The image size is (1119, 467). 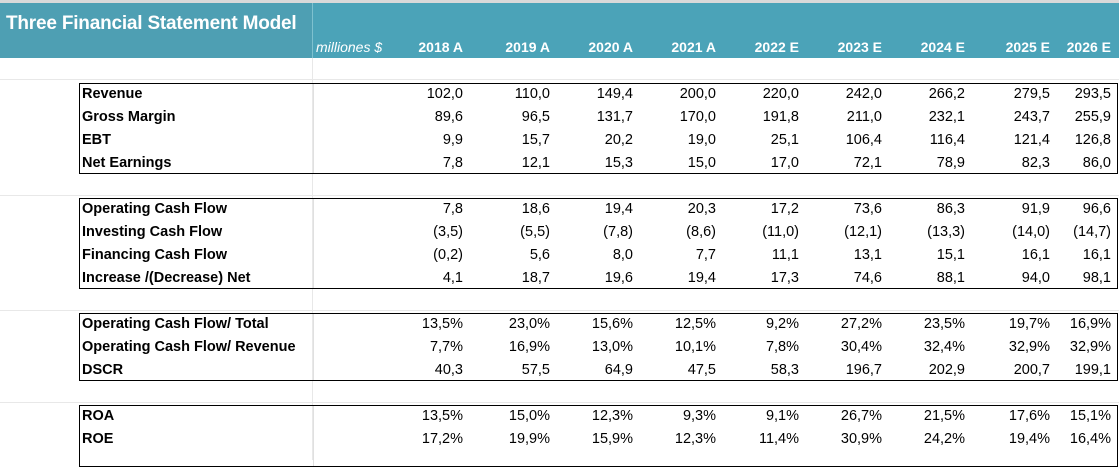 I want to click on value-cell: 102,0, so click(x=444, y=94).